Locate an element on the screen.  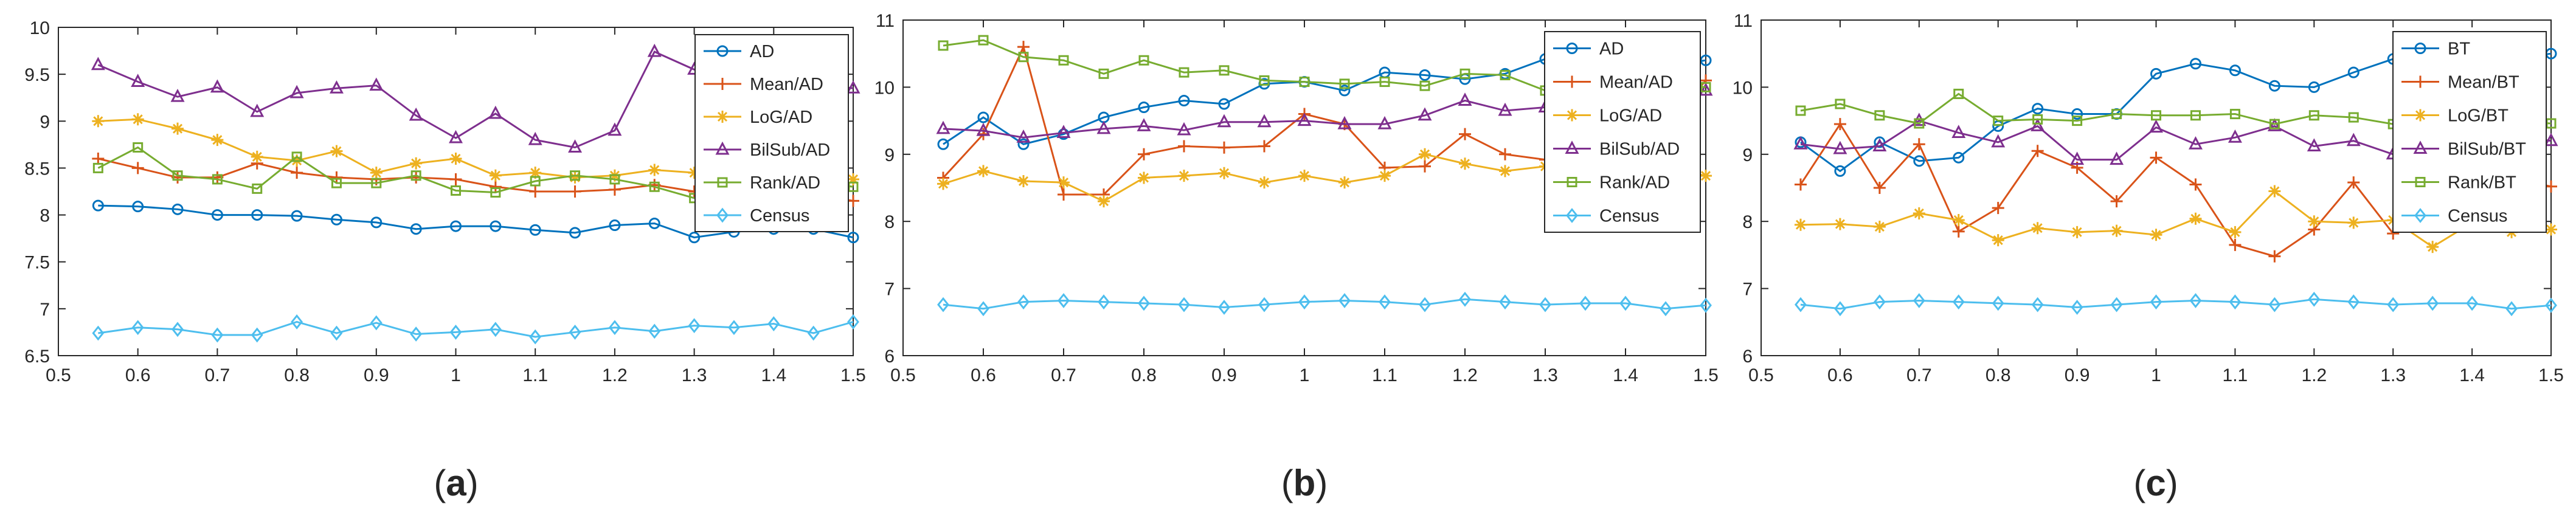
x-tick-label: 1.5 is located at coordinates (1706, 375).